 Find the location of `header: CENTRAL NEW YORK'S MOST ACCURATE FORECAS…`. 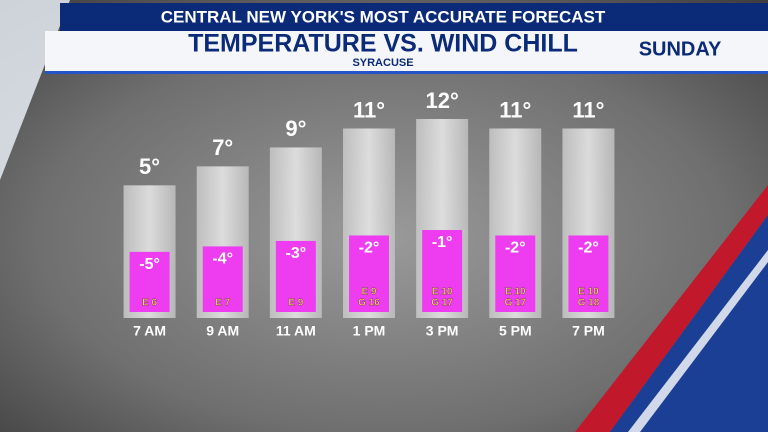

header: CENTRAL NEW YORK'S MOST ACCURATE FORECAS… is located at coordinates (383, 16).